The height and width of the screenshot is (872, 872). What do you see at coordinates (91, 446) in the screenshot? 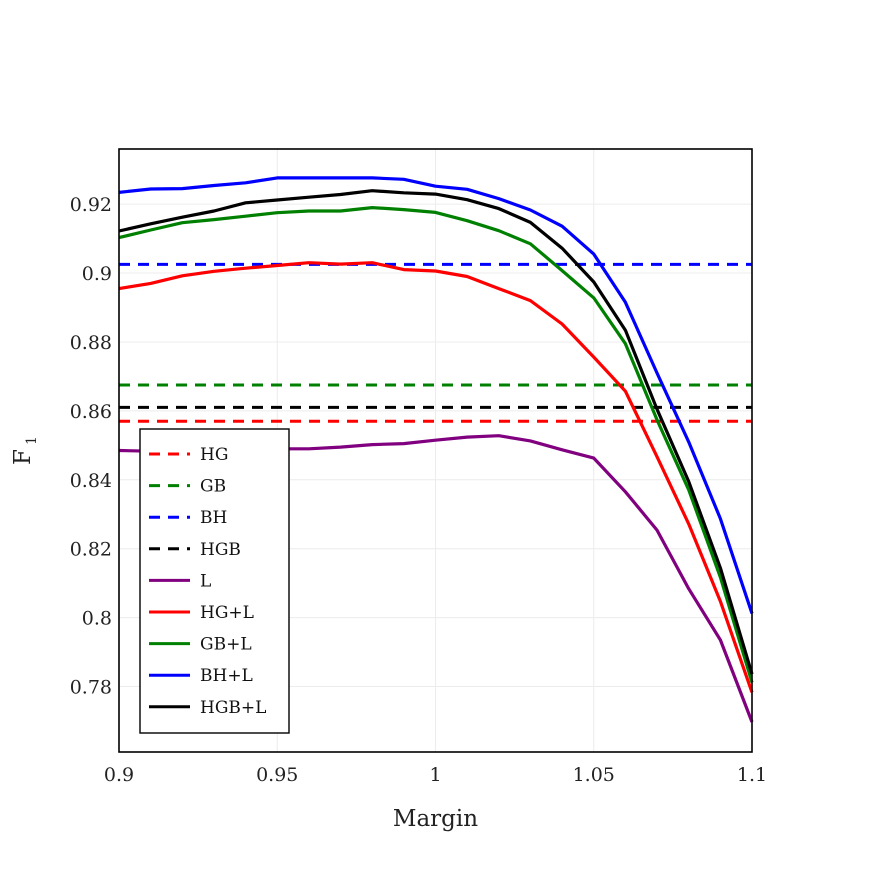
I see `y-axis-ticks: 0.78 0.8 0.82 0.84 0.86 0.88 0.9 0.92` at bounding box center [91, 446].